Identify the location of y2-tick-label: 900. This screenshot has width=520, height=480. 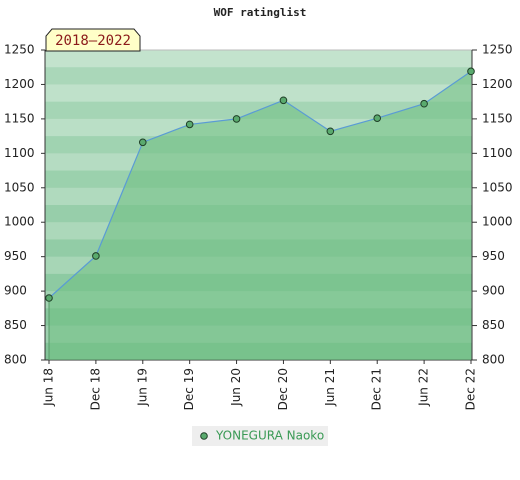
(493, 291).